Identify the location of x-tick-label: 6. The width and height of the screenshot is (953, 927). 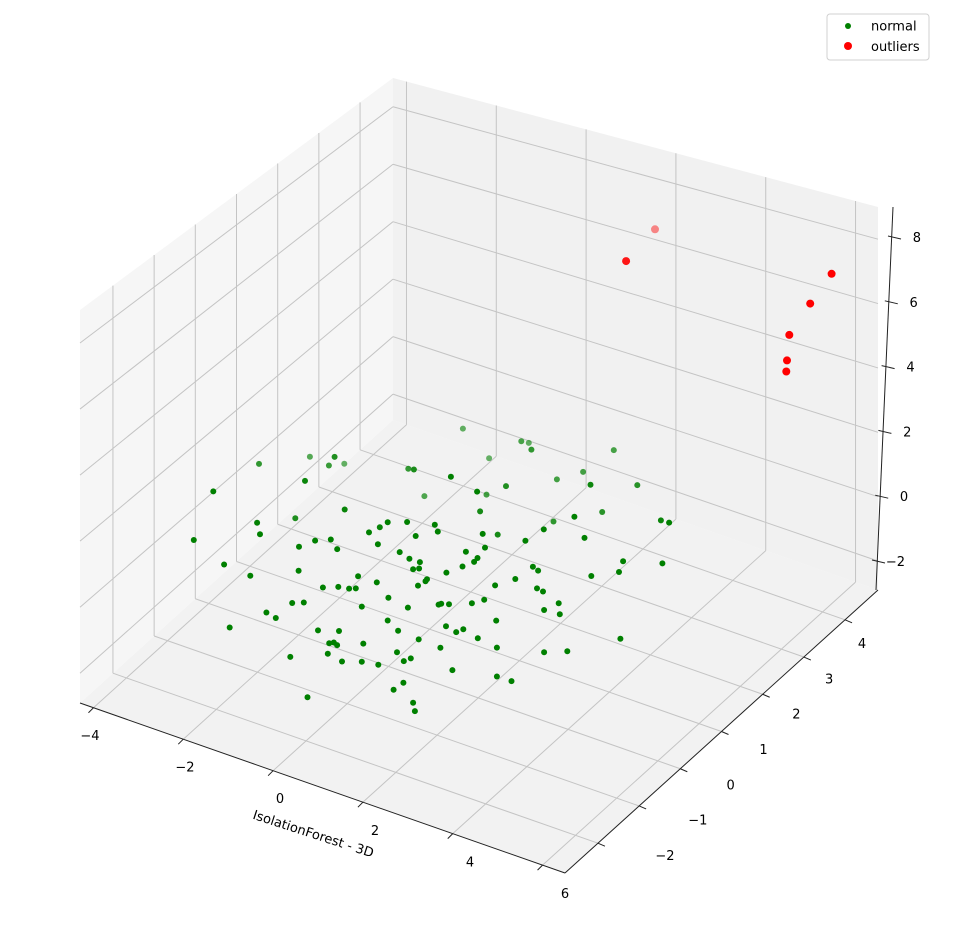
(565, 894).